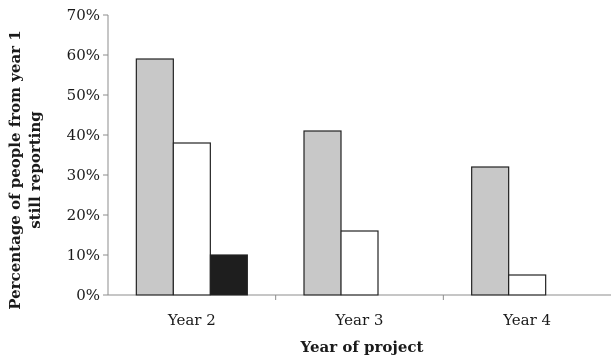  Describe the element at coordinates (15, 169) in the screenshot. I see `y-axis-title-line-1: Percentage of people from year 1` at that location.